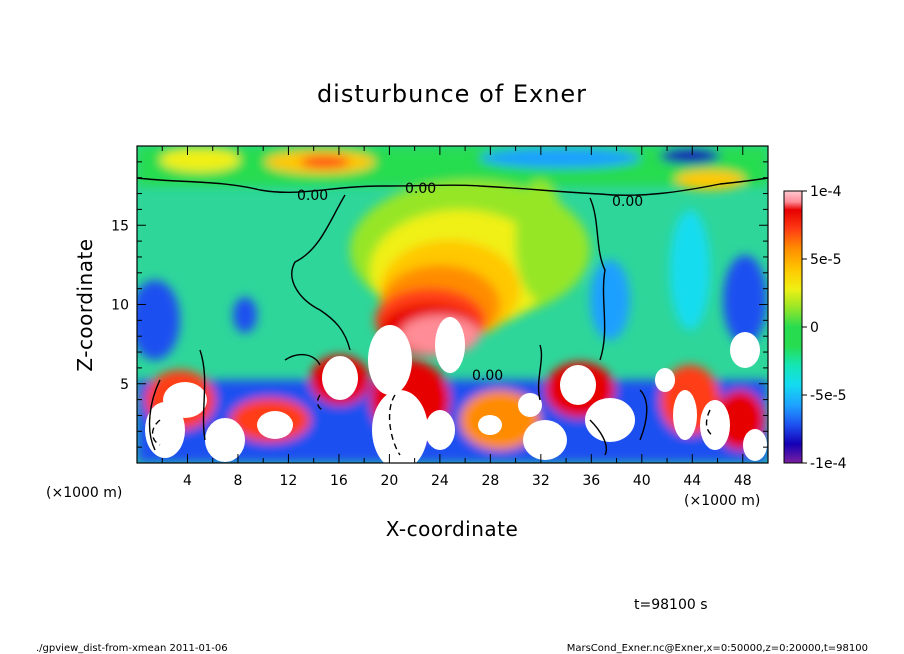 Image resolution: width=904 pixels, height=654 pixels. Describe the element at coordinates (826, 192) in the screenshot. I see `colorbar-tick-label: 1e-4` at that location.